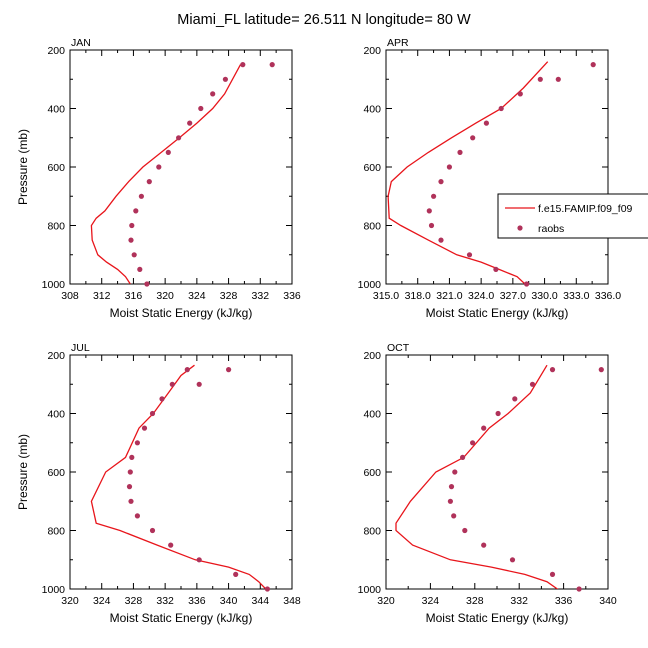  What do you see at coordinates (564, 601) in the screenshot?
I see `panel-oct-x-tick-label: 336` at bounding box center [564, 601].